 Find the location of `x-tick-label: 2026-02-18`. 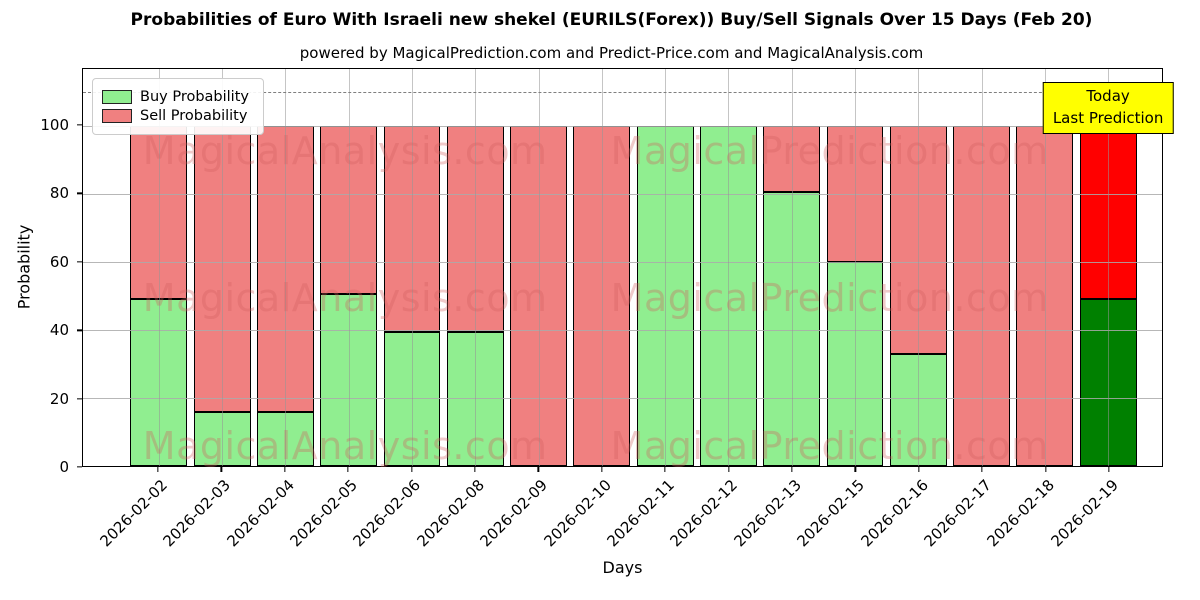

x-tick-label: 2026-02-18 is located at coordinates (1021, 513).